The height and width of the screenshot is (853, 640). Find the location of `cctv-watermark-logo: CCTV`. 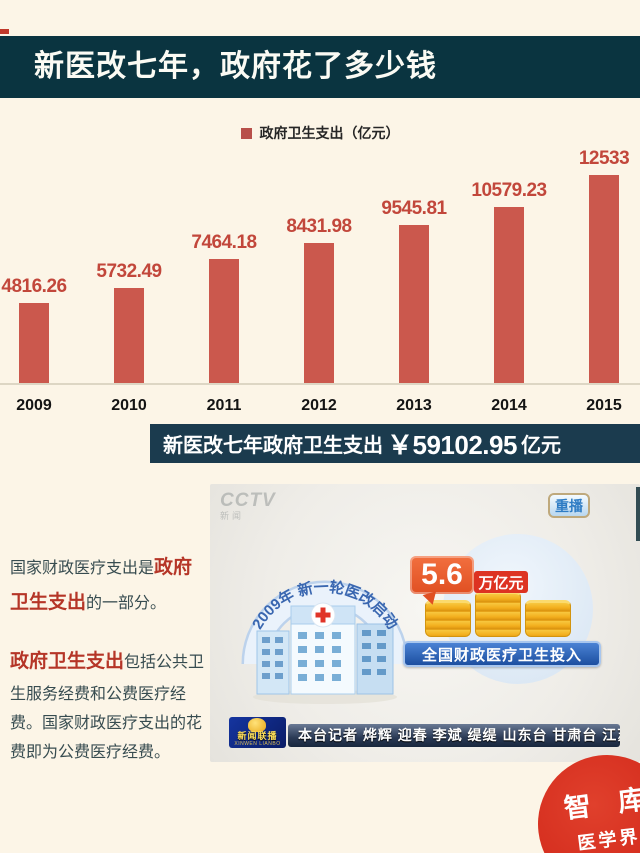

cctv-watermark-logo: CCTV is located at coordinates (248, 500).